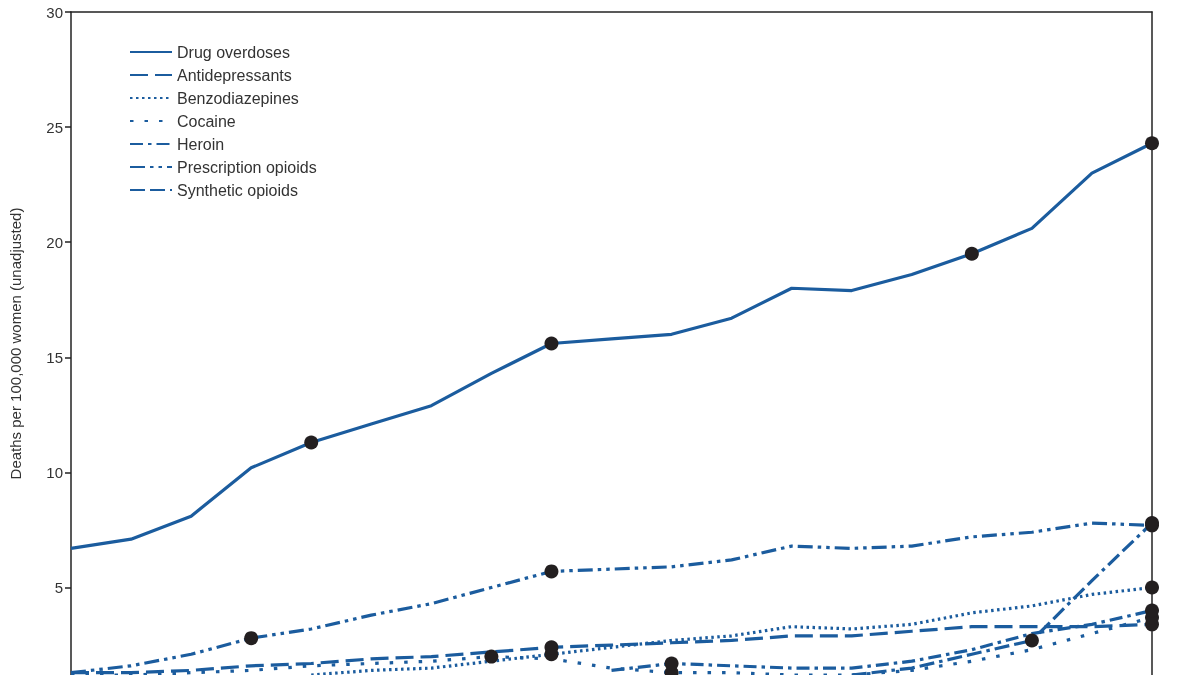 Image resolution: width=1200 pixels, height=675 pixels. I want to click on legend-label: Cocaine, so click(206, 121).